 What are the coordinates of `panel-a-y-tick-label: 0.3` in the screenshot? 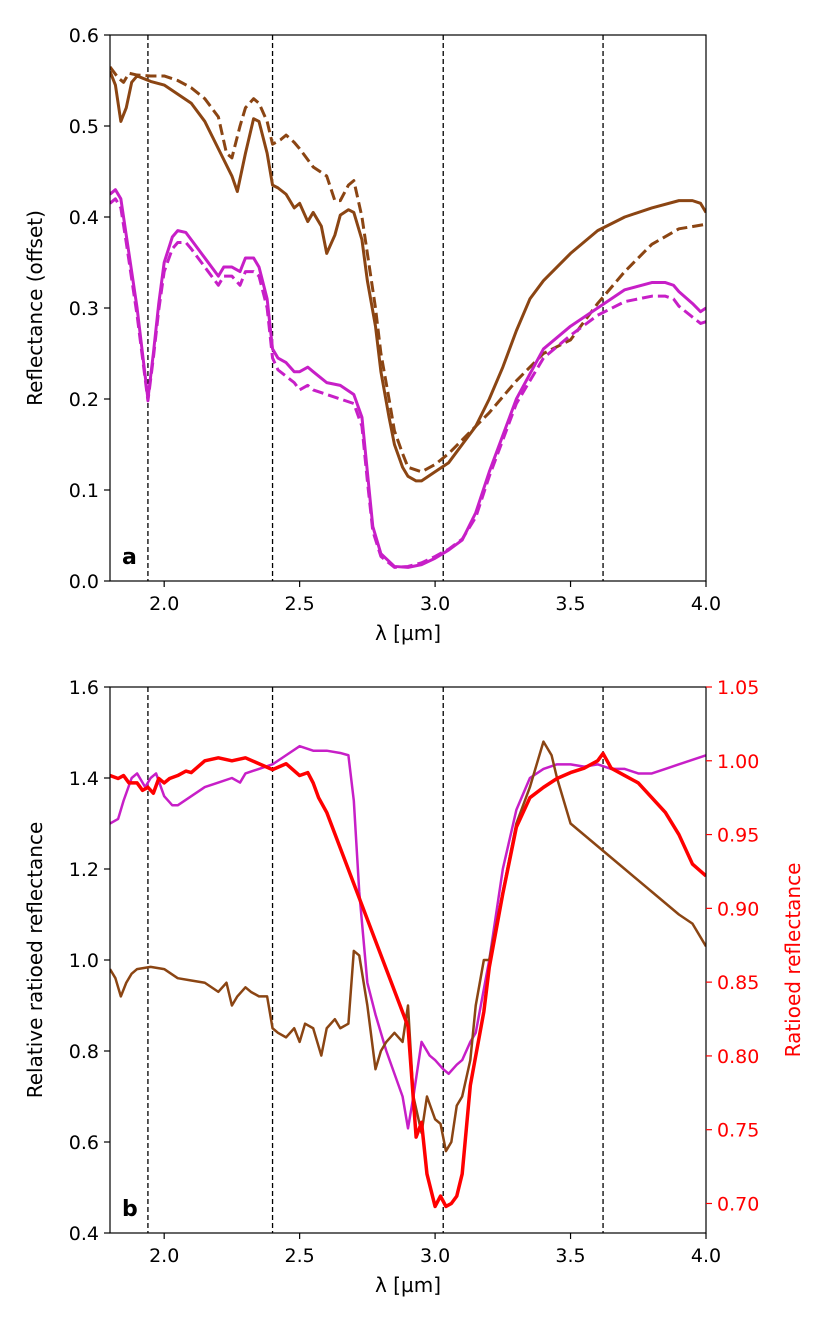 It's located at (84, 309).